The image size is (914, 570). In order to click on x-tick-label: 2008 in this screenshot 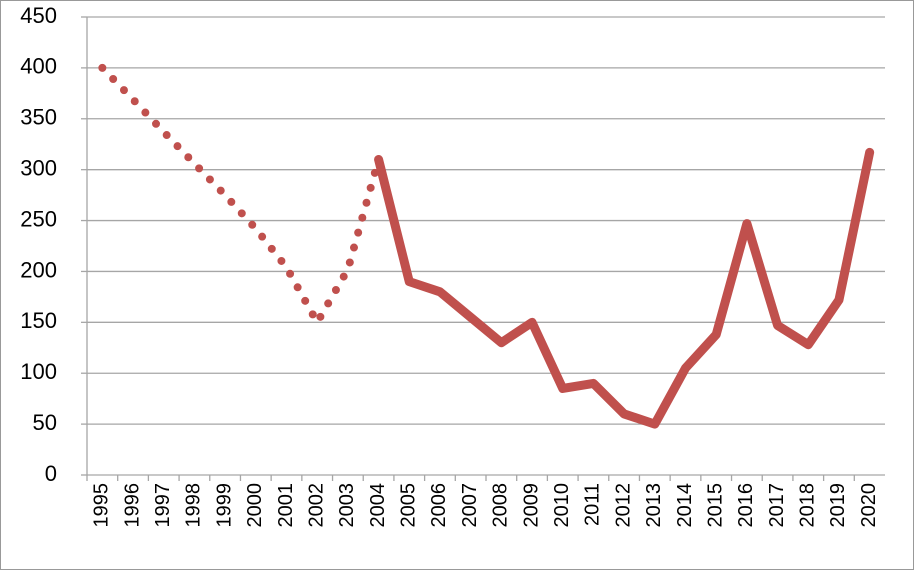, I will do `click(501, 505)`.